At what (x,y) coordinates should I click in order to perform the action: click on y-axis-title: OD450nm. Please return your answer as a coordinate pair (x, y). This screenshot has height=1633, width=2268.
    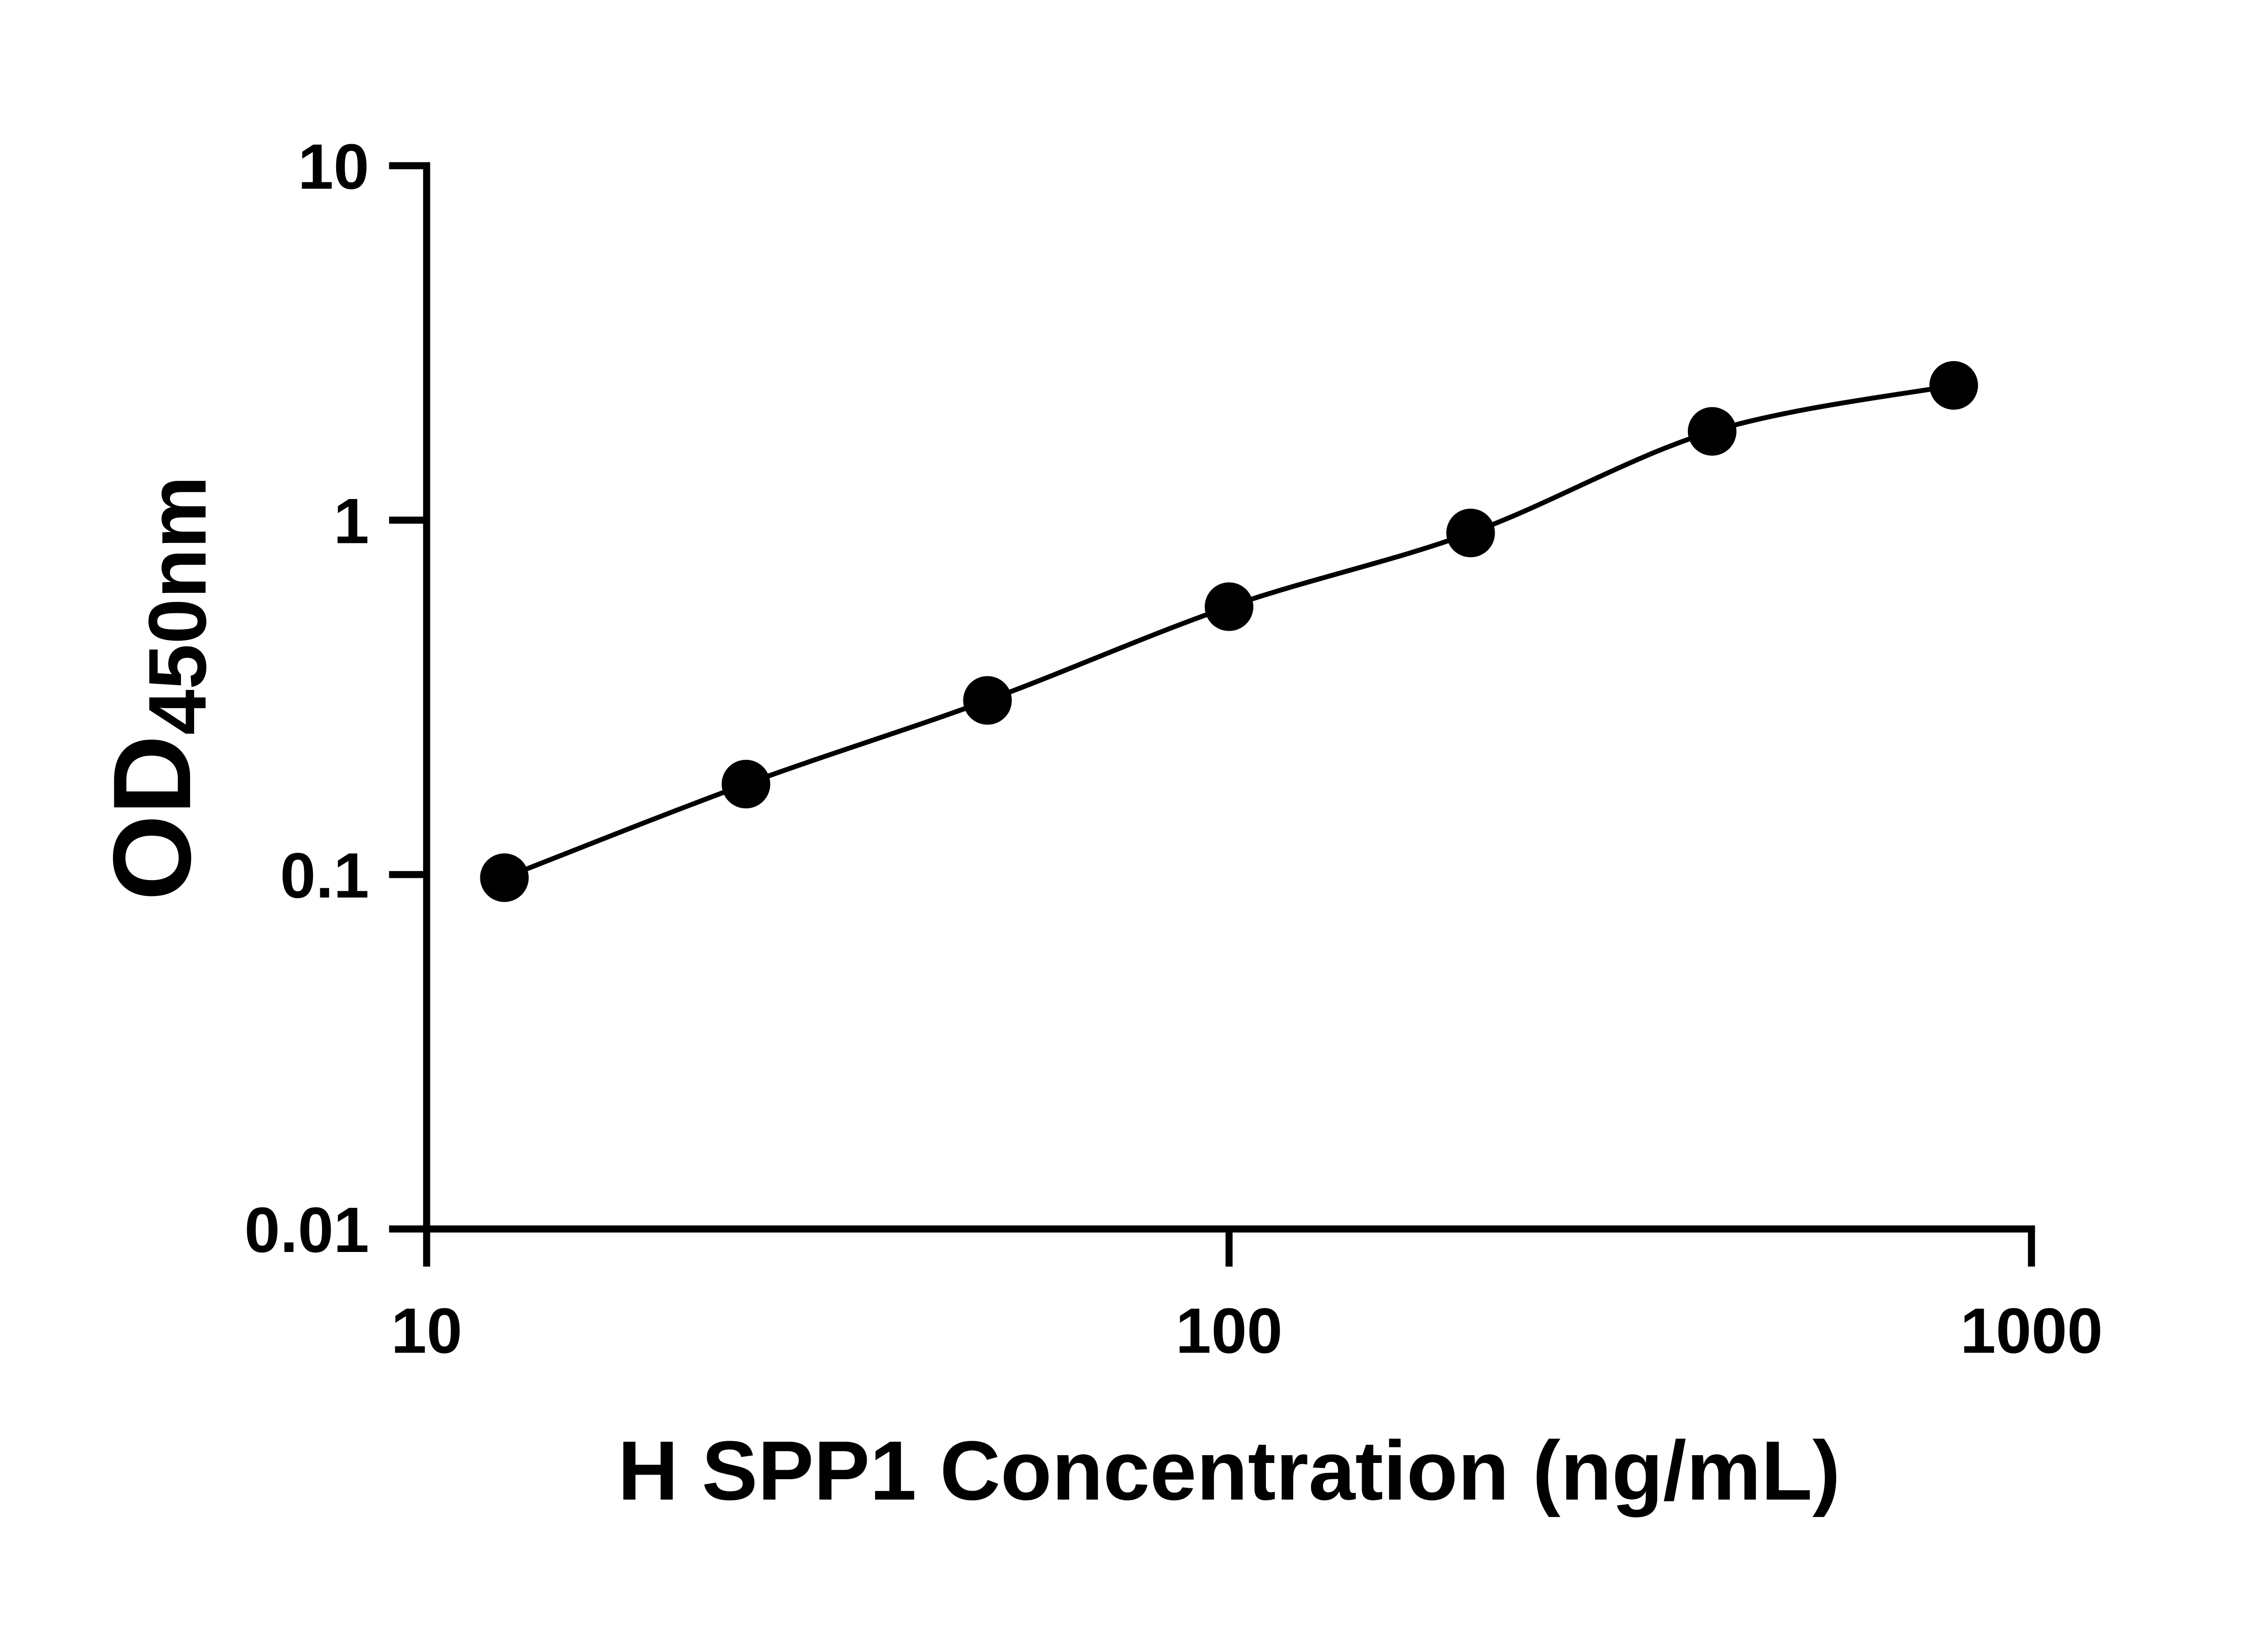
    Looking at the image, I should click on (157, 688).